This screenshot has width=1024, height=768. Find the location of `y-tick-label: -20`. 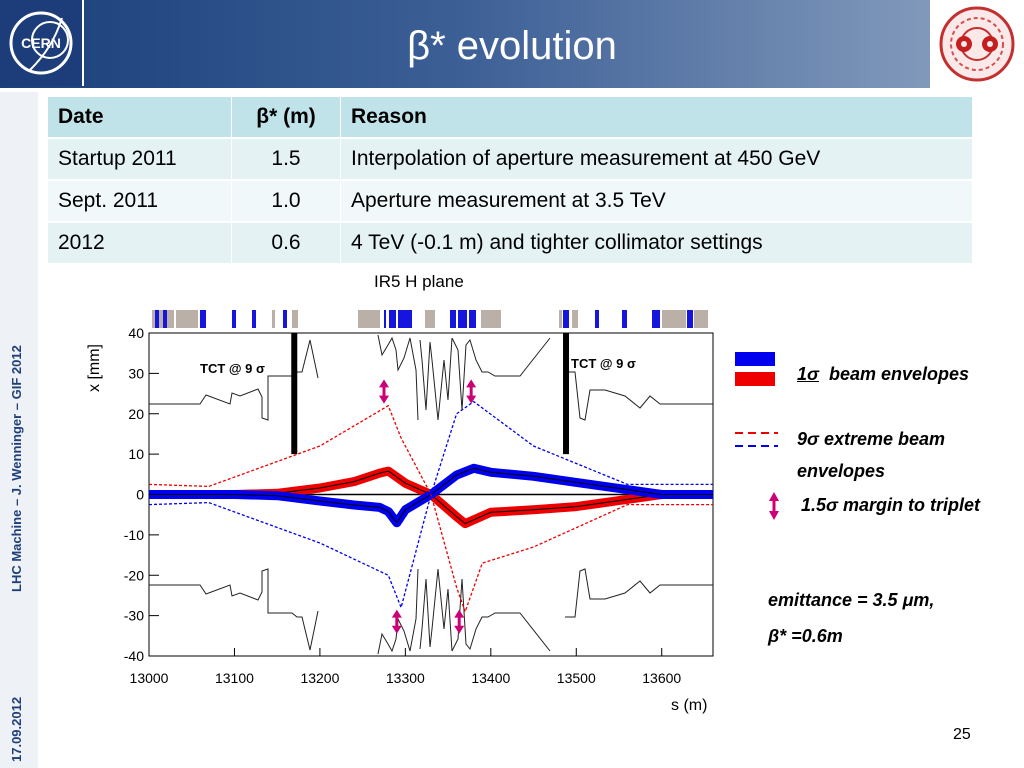

y-tick-label: -20 is located at coordinates (134, 575).